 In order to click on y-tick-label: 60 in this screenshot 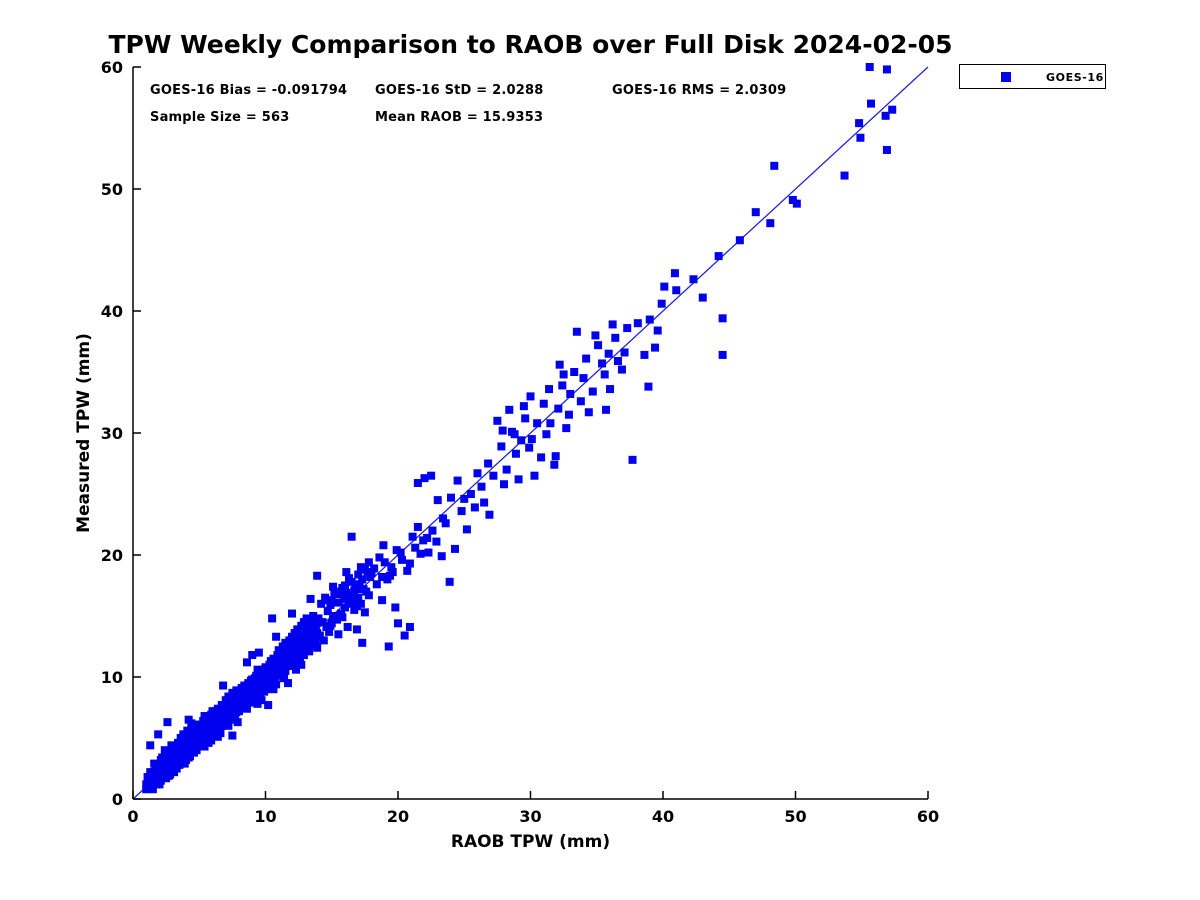, I will do `click(112, 67)`.